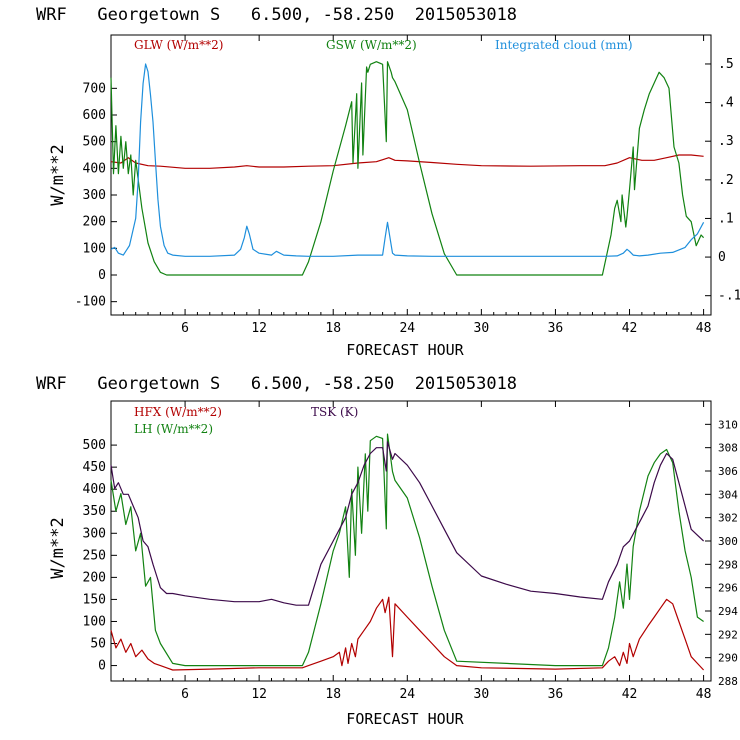  I want to click on legend-tsk: TSK (K), so click(334, 412).